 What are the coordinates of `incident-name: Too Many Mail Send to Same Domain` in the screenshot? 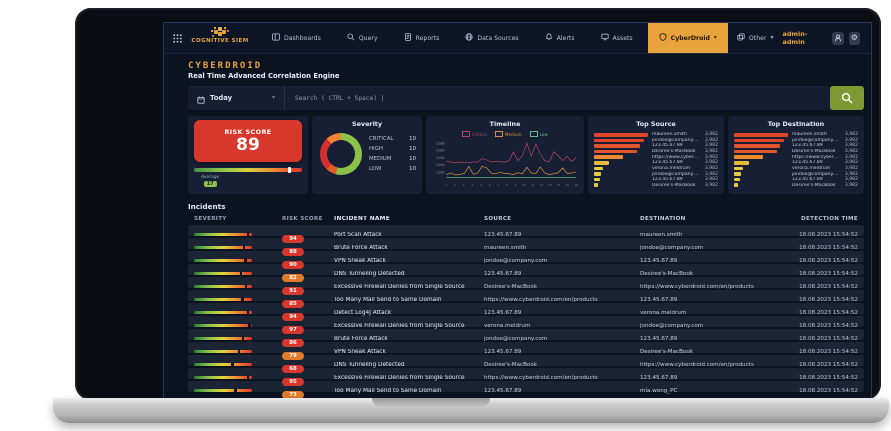 It's located at (388, 390).